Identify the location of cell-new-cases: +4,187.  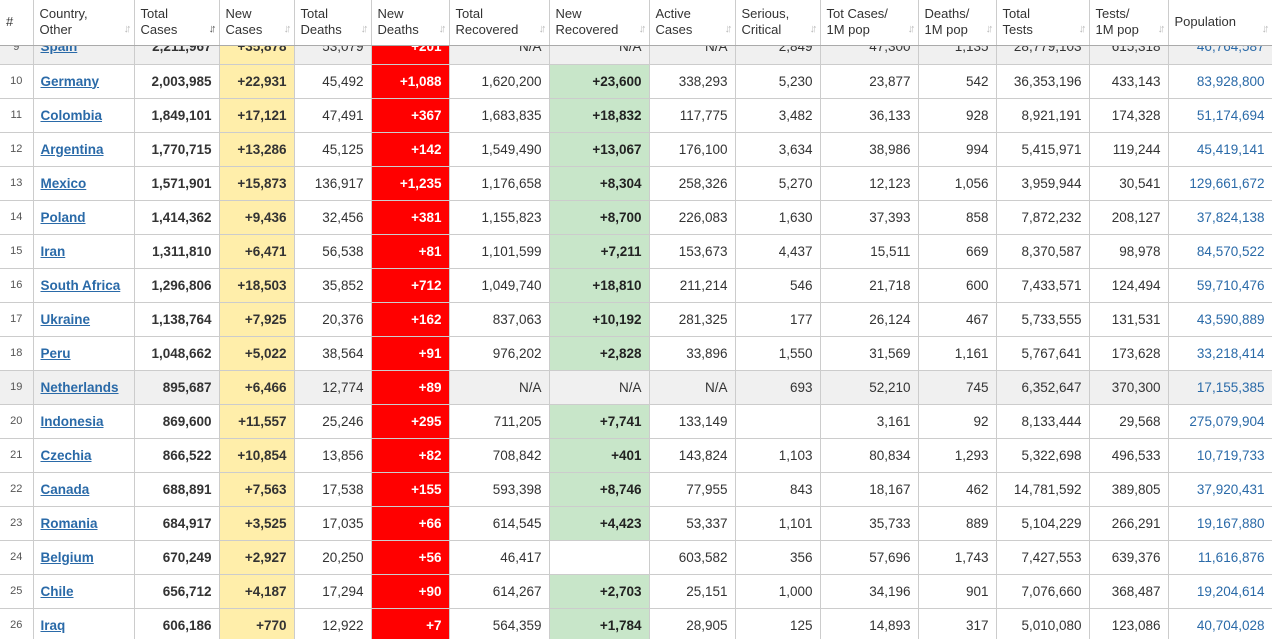
(257, 591).